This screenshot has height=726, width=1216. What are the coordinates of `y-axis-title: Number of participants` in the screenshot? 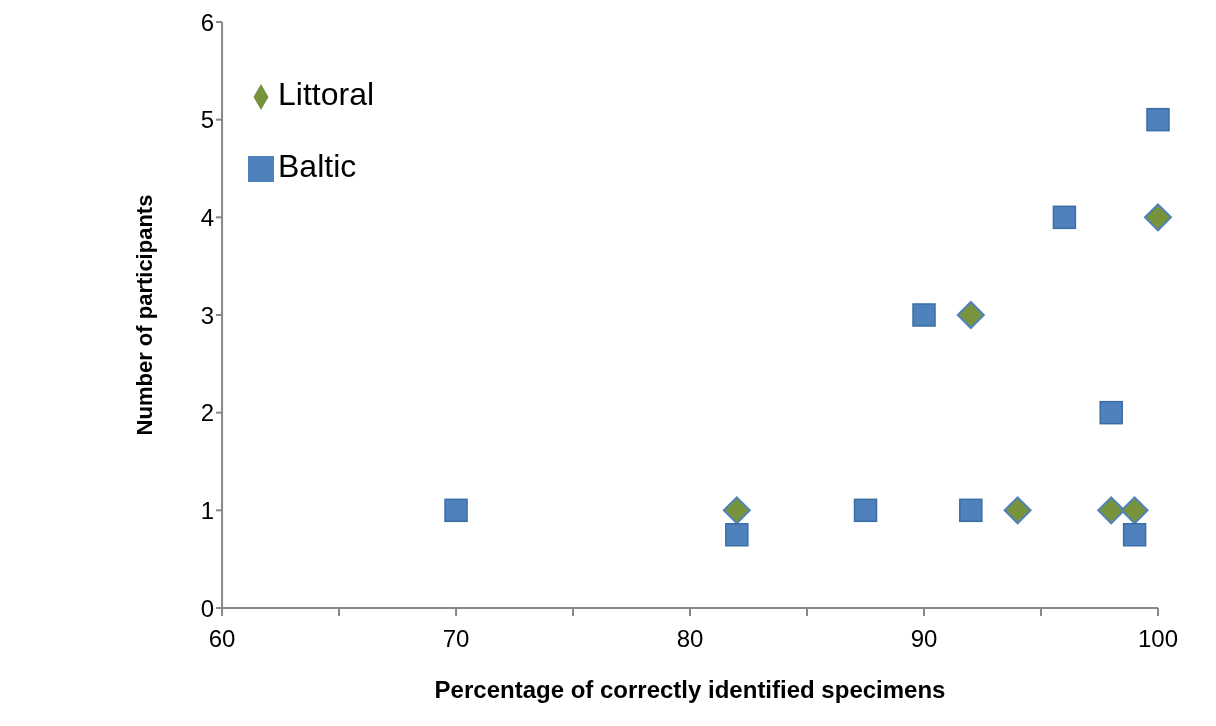 It's located at (144, 315).